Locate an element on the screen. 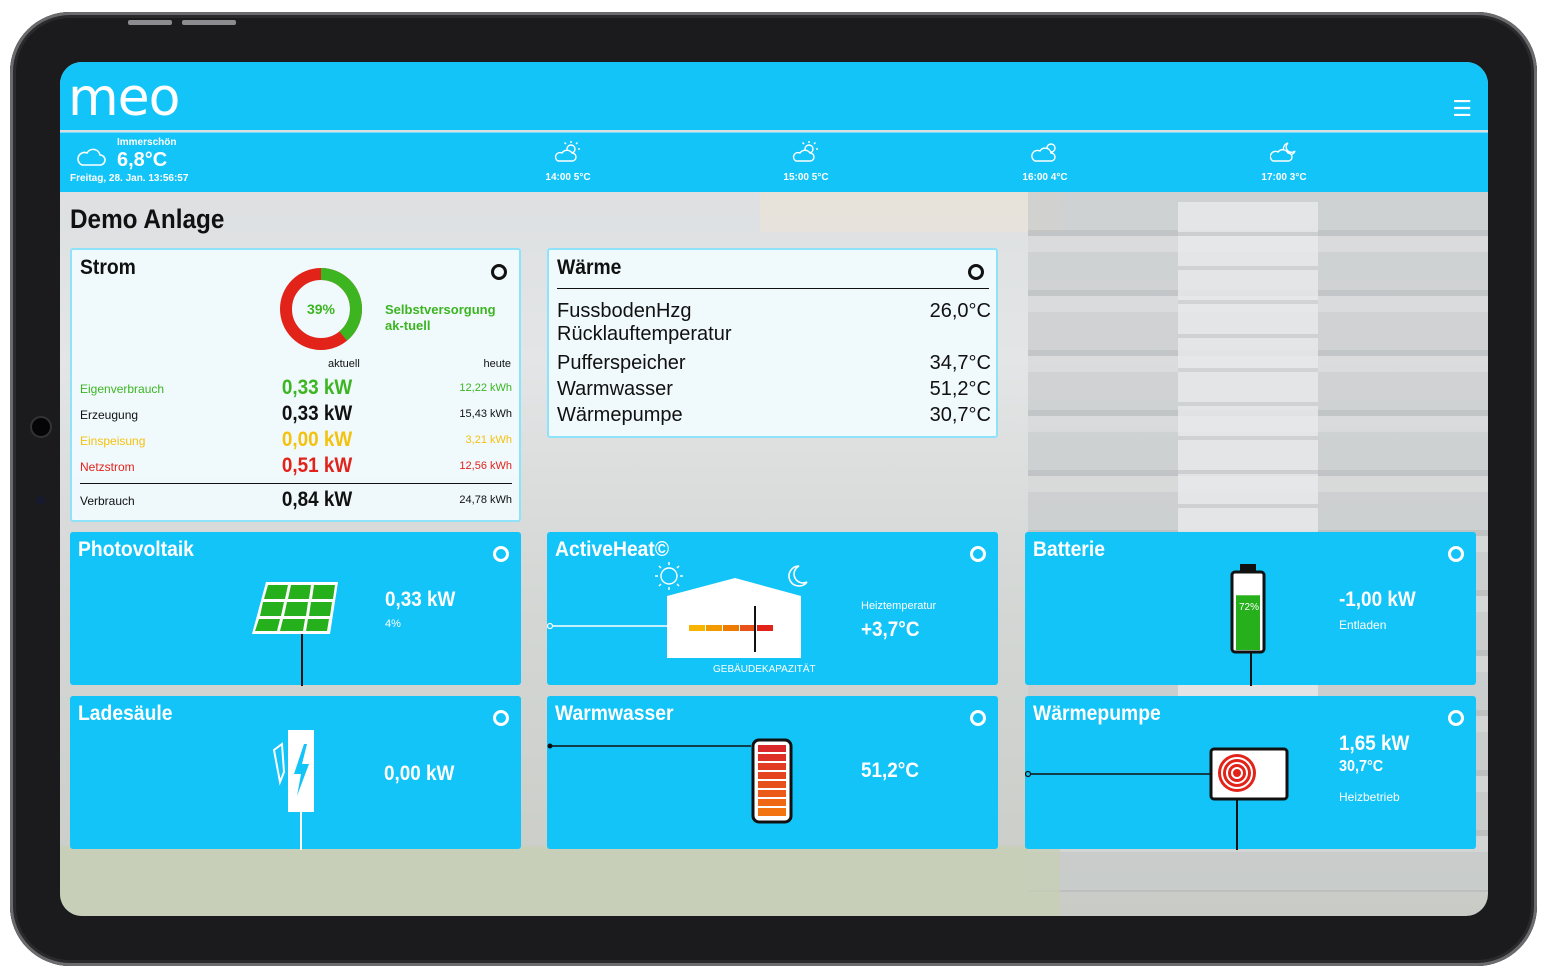 This screenshot has height=980, width=1547. battery-soc: 72% is located at coordinates (1249, 607).